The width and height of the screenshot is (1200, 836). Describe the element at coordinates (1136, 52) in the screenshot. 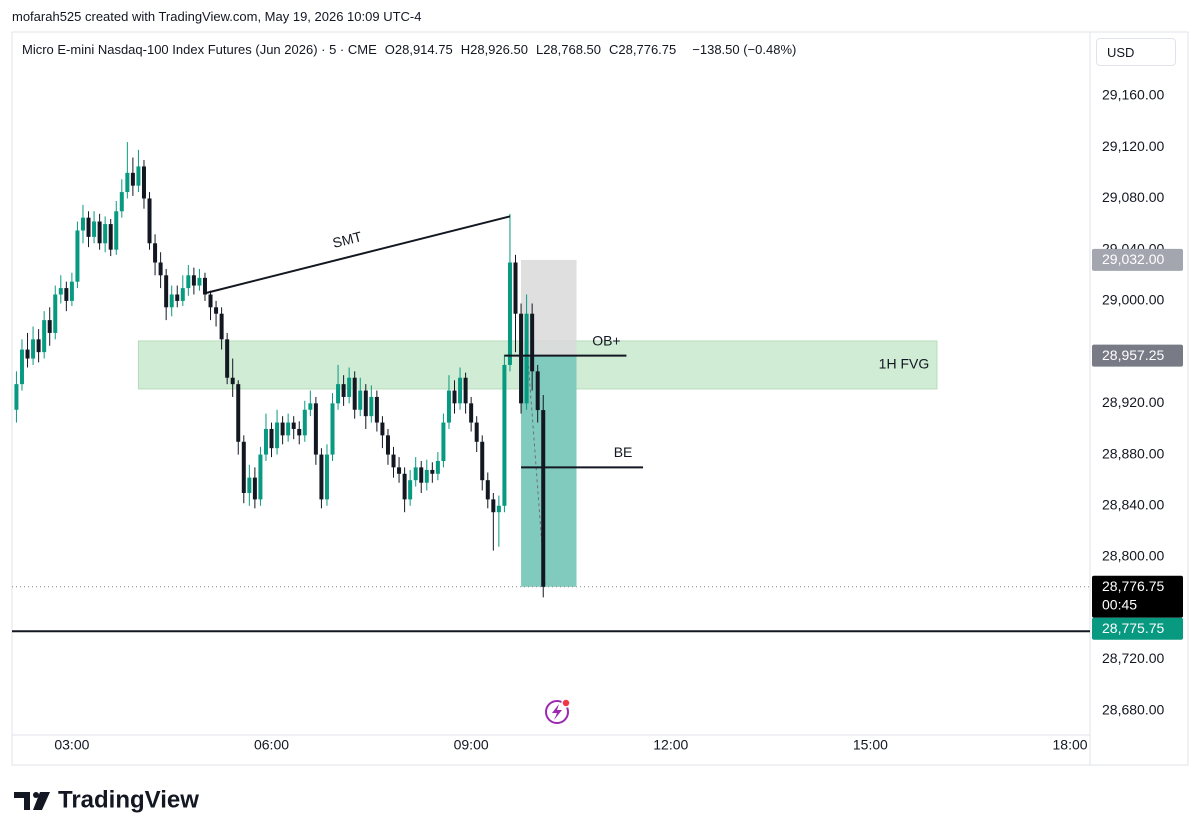

I see `currency-button: USD` at that location.